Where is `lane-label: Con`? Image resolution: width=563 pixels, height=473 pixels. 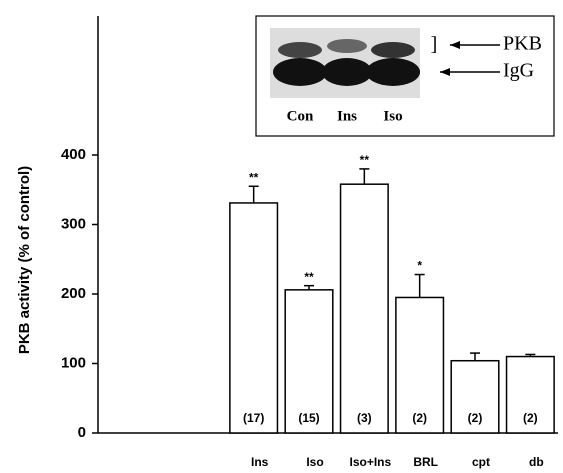
lane-label: Con is located at coordinates (300, 116).